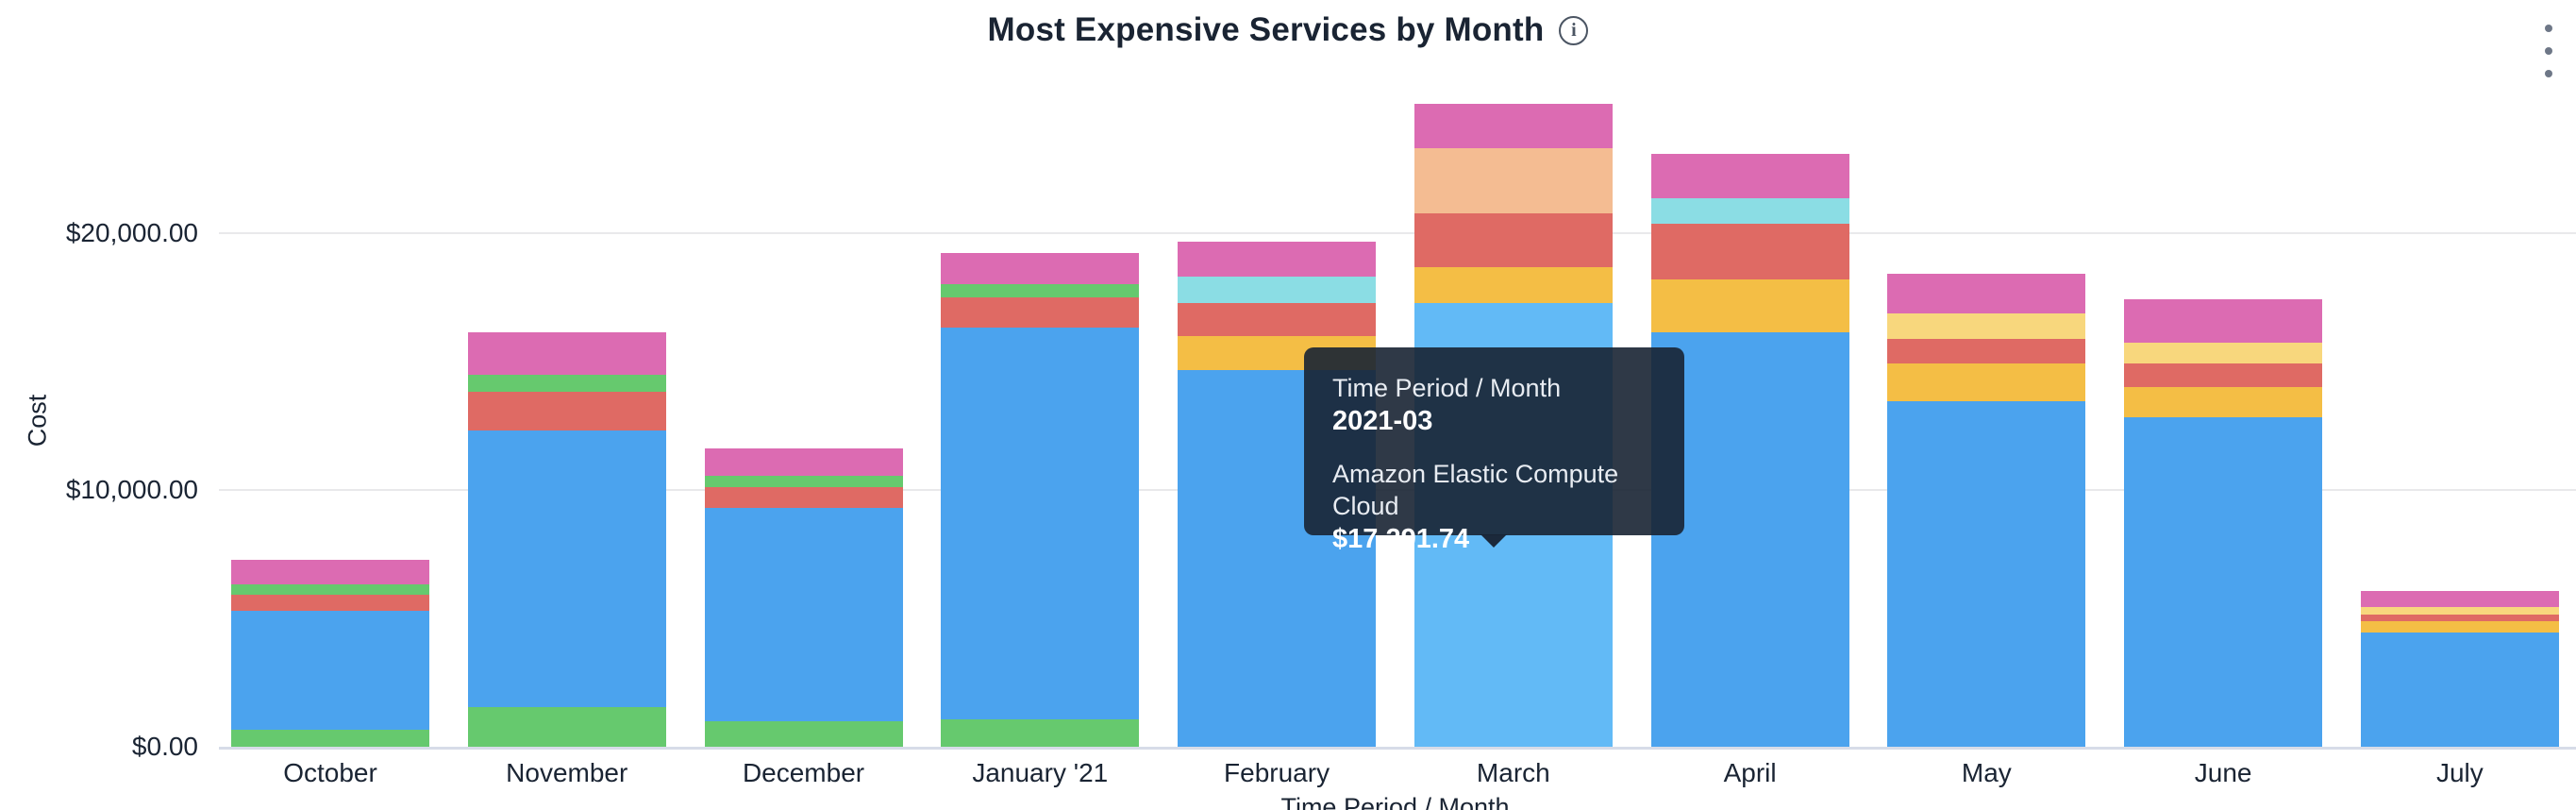  I want to click on bar-october, so click(330, 653).